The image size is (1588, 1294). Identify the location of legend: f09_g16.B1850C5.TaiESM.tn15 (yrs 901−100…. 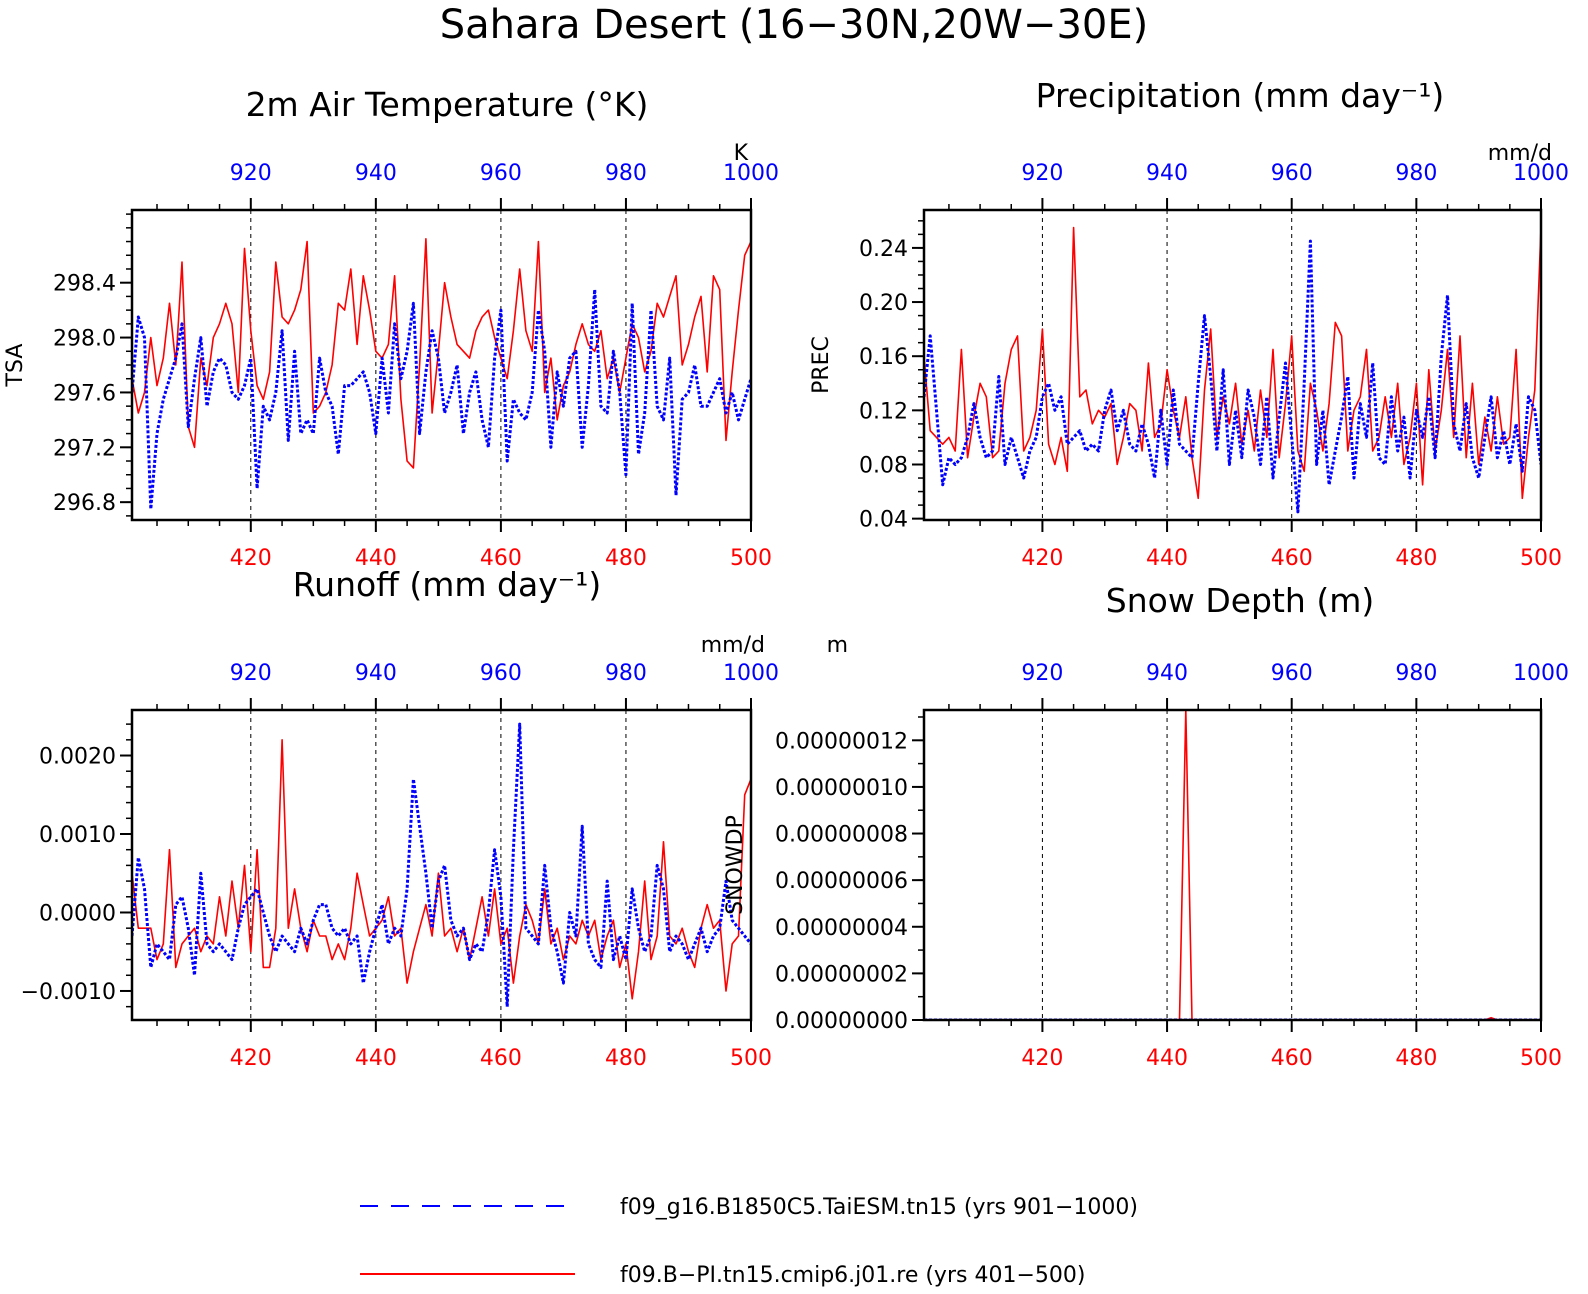
(749, 1241).